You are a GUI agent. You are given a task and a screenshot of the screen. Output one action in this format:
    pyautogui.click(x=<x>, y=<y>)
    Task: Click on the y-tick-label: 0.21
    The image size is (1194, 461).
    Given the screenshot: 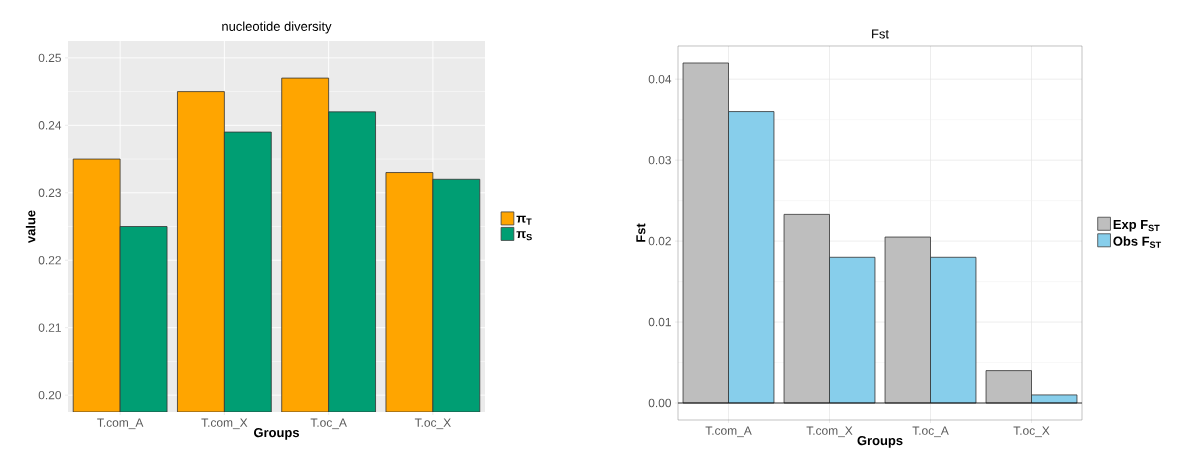 What is the action you would take?
    pyautogui.click(x=49, y=327)
    